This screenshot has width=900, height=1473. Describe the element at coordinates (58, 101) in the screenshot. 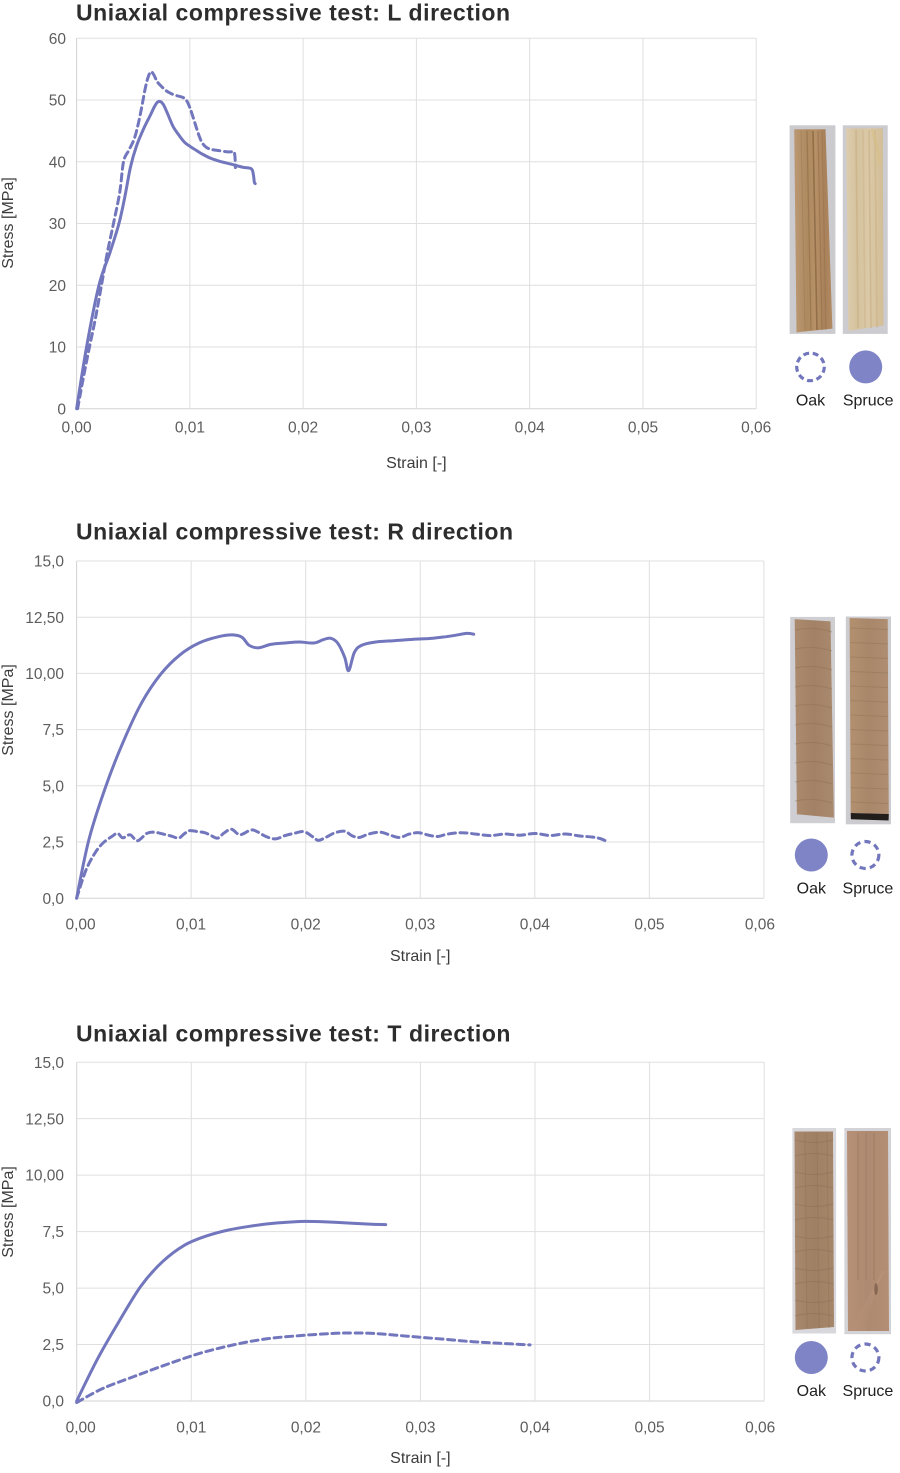

I see `svg-text: 50` at that location.